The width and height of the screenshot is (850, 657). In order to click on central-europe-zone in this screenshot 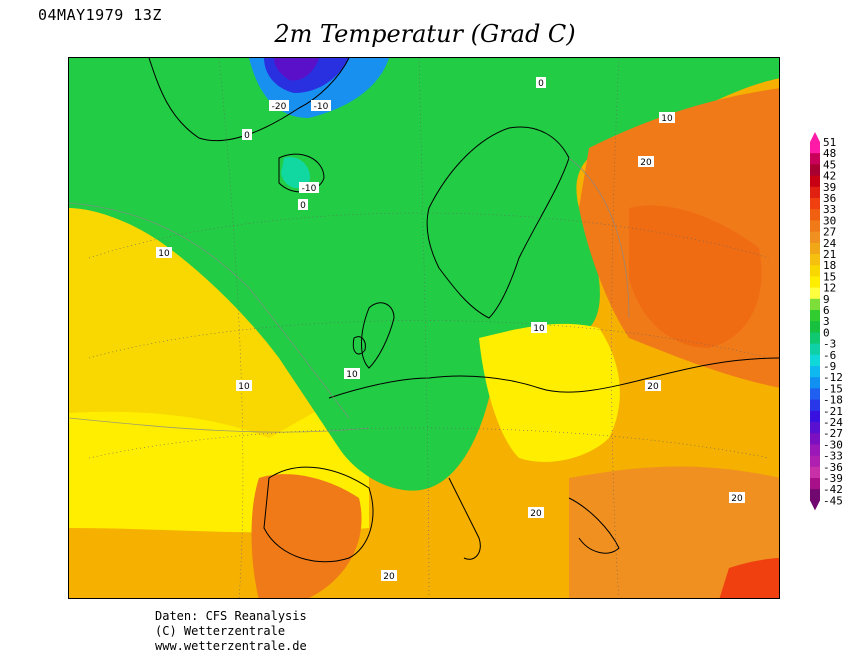, I will do `click(549, 392)`.